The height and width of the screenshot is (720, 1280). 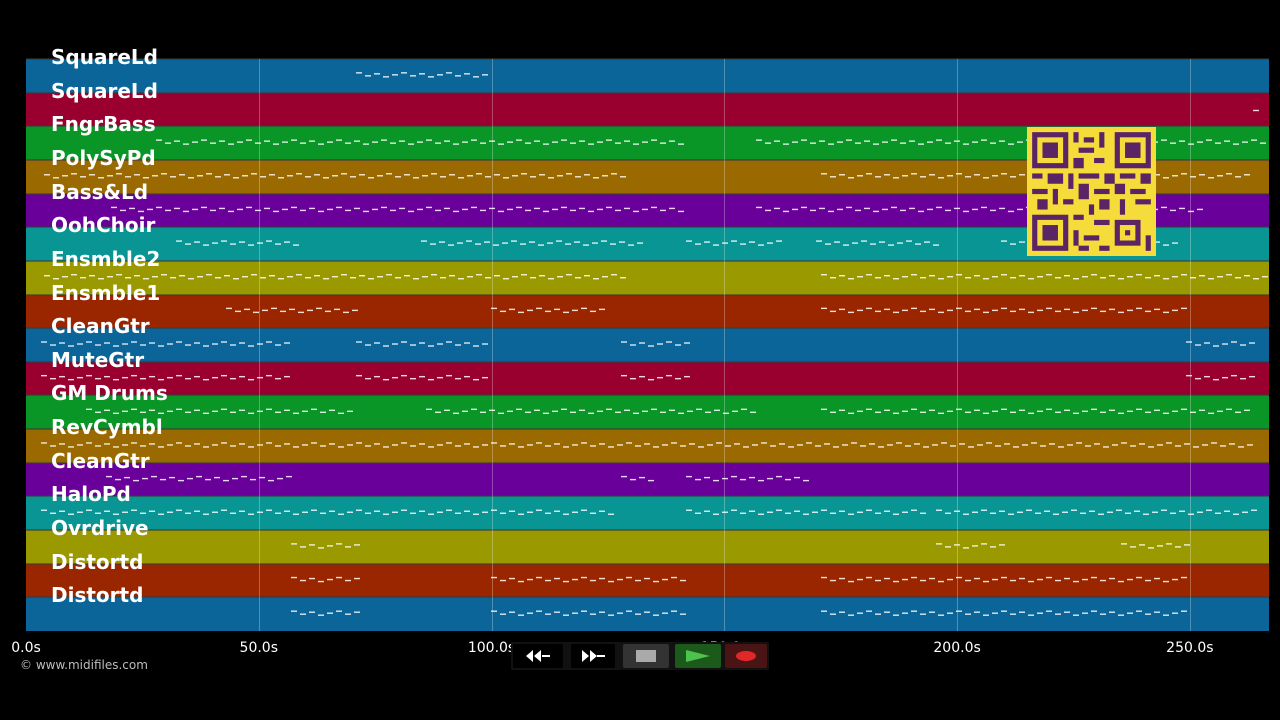 I want to click on qr-code, so click(x=1091, y=191).